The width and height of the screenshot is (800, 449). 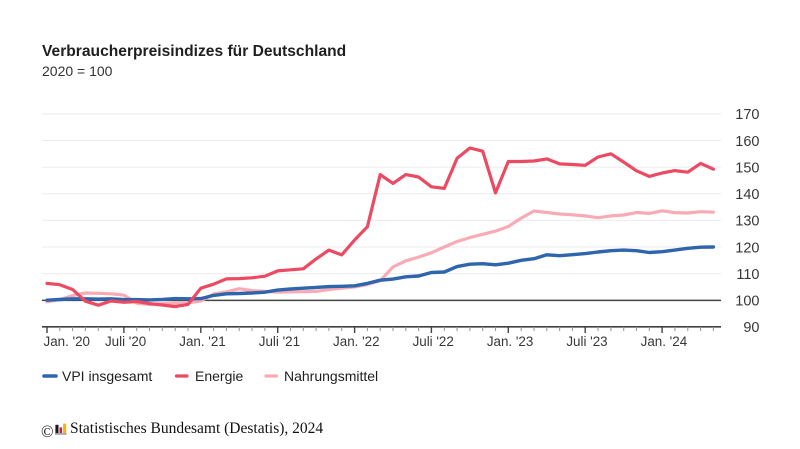 I want to click on svg-text: Juli '21, so click(x=279, y=341).